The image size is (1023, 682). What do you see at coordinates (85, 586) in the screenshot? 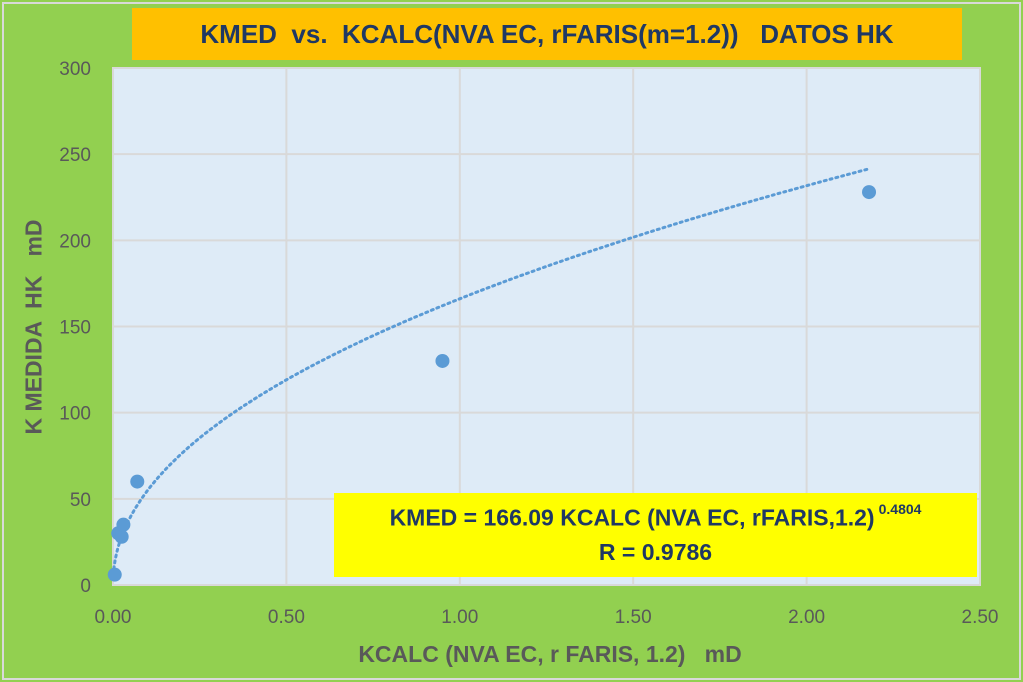
I see `y-tick-label: 0` at bounding box center [85, 586].